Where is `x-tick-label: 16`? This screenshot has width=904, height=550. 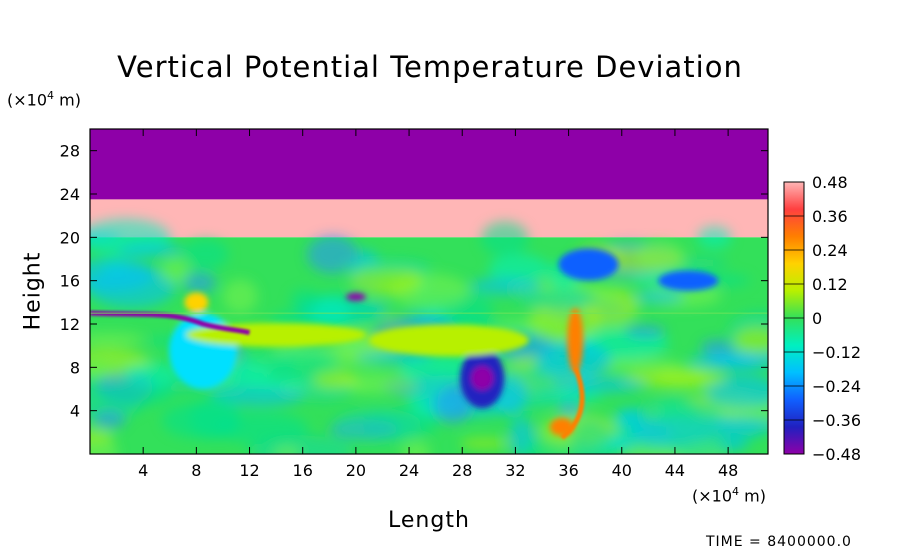 x-tick-label: 16 is located at coordinates (303, 470).